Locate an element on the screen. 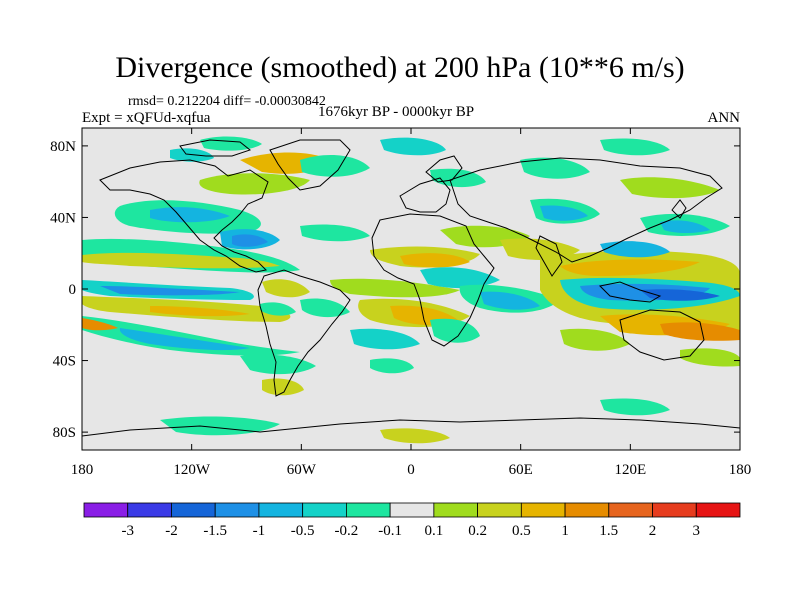 This screenshot has height=600, width=800. latitude-labels: 80N 40N 0 40S 80S is located at coordinates (63, 290).